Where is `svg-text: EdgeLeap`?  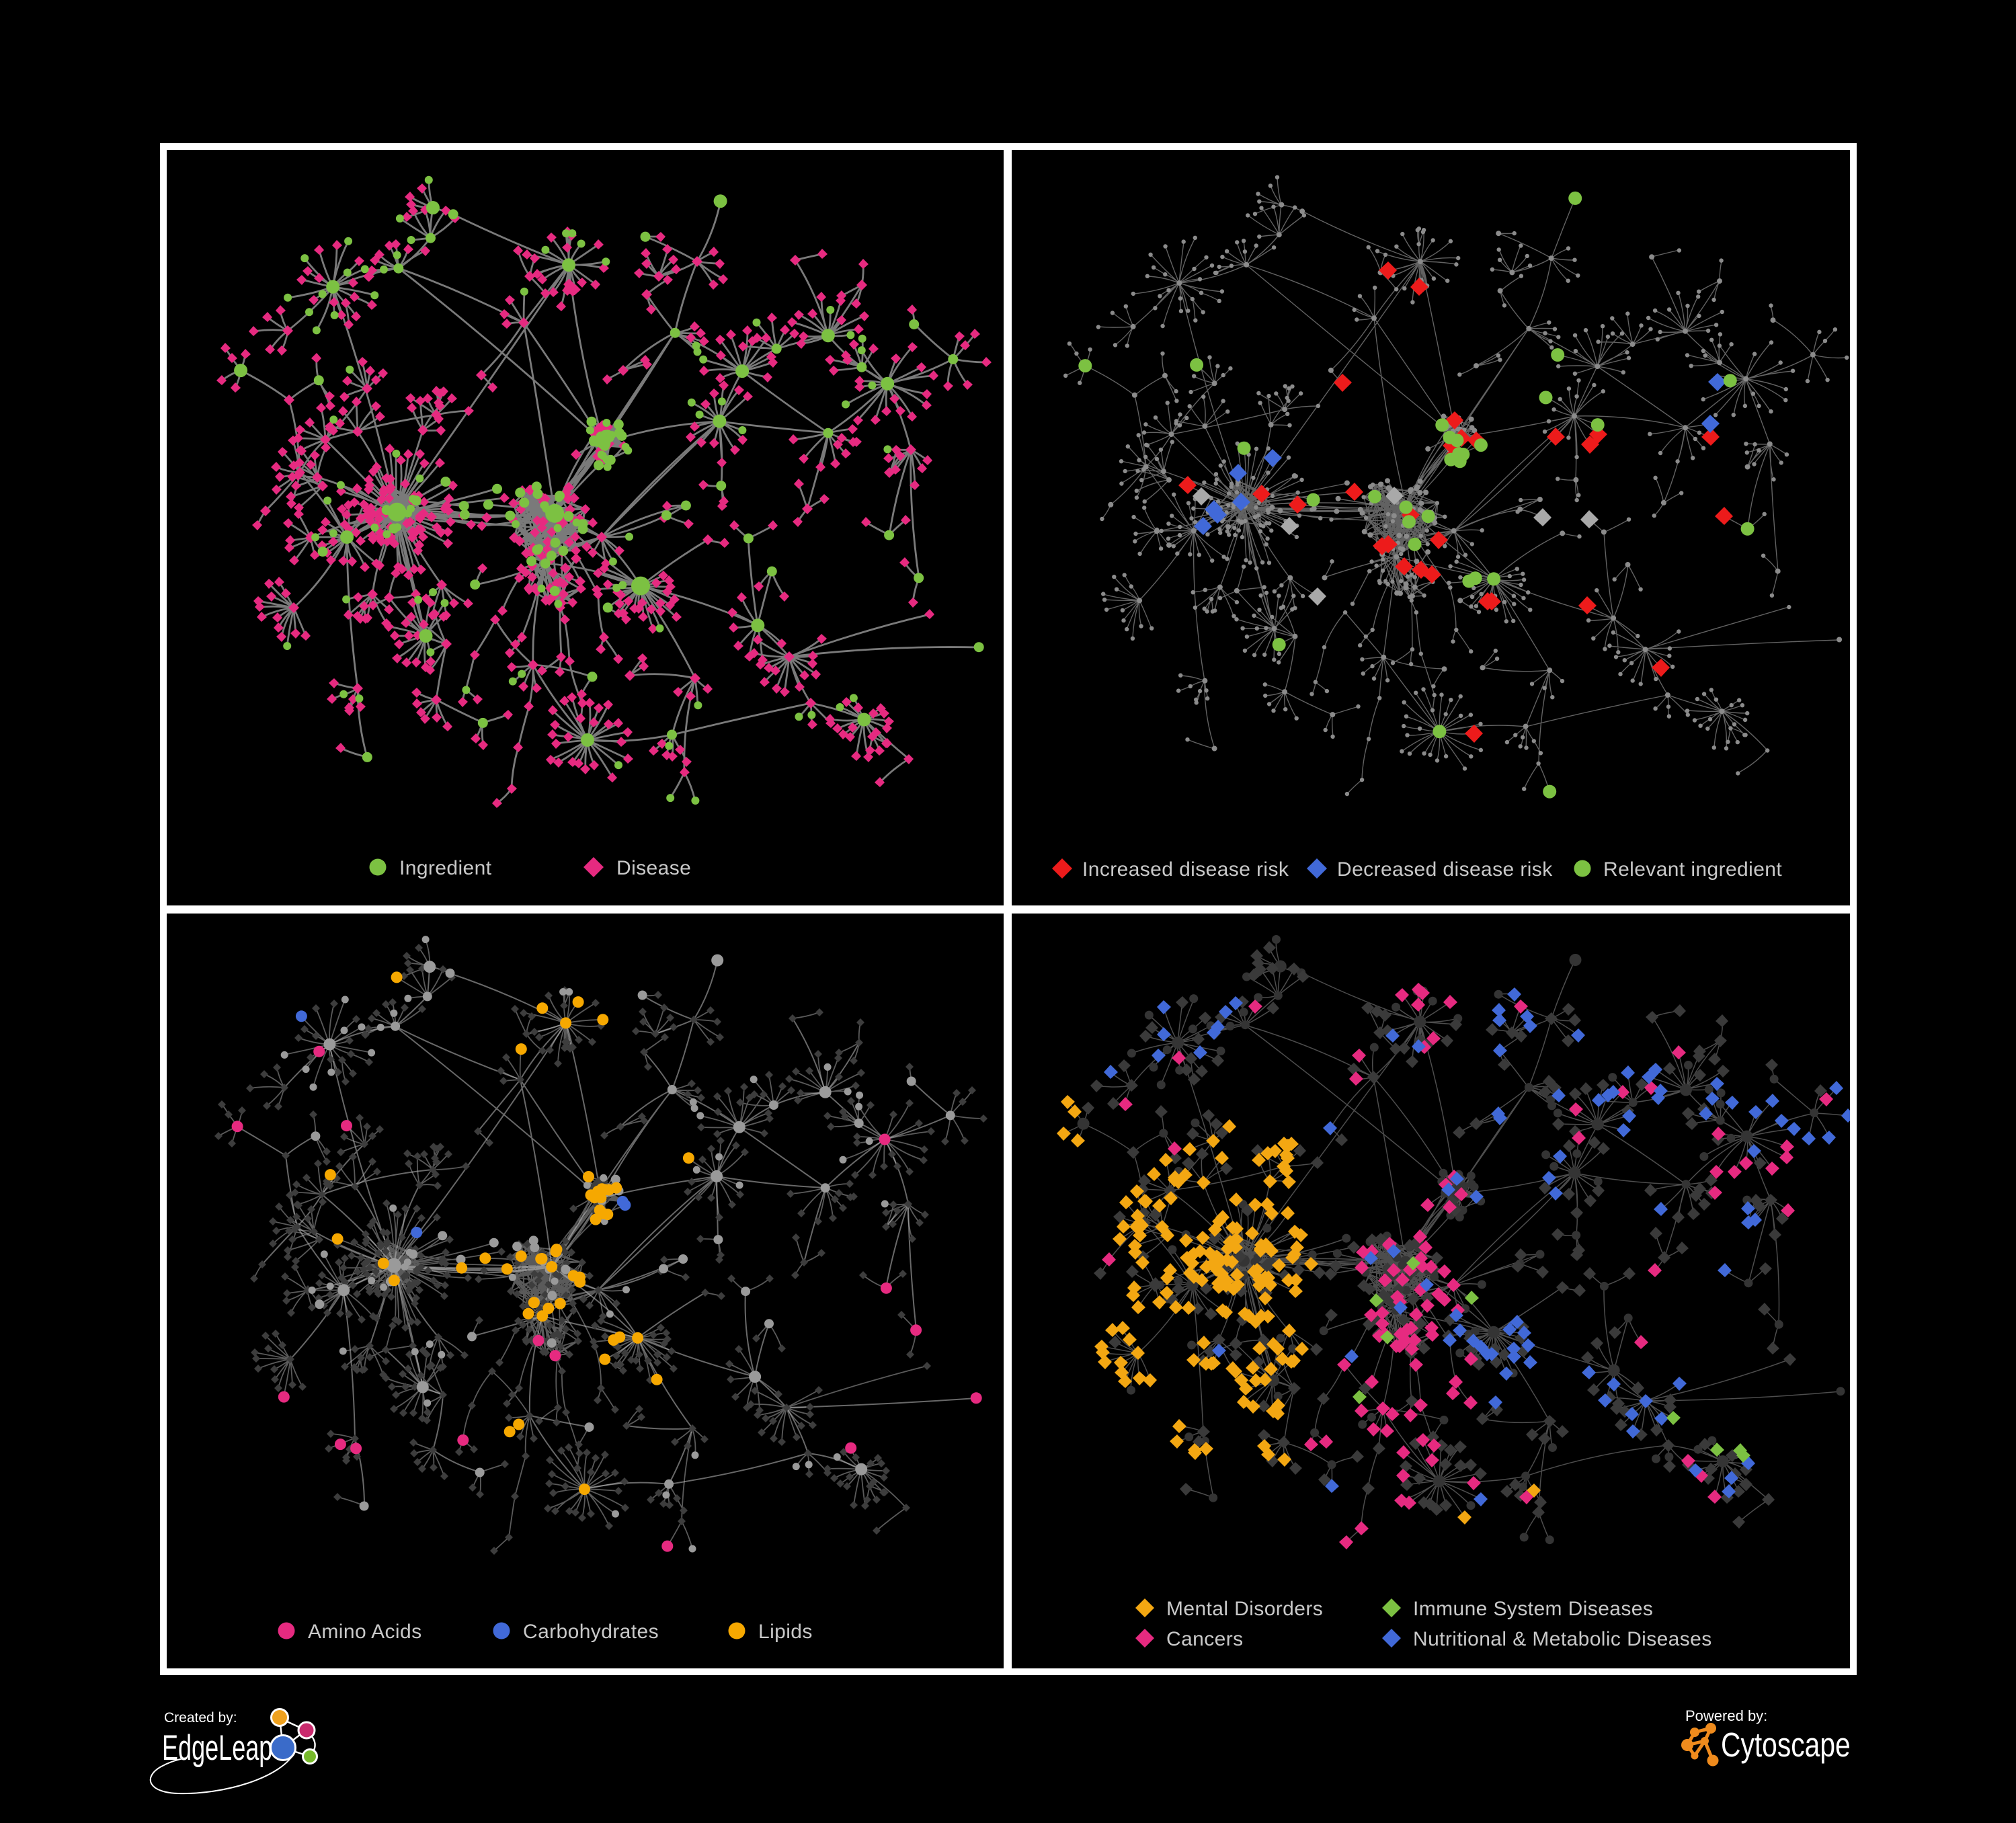 svg-text: EdgeLeap is located at coordinates (217, 1748).